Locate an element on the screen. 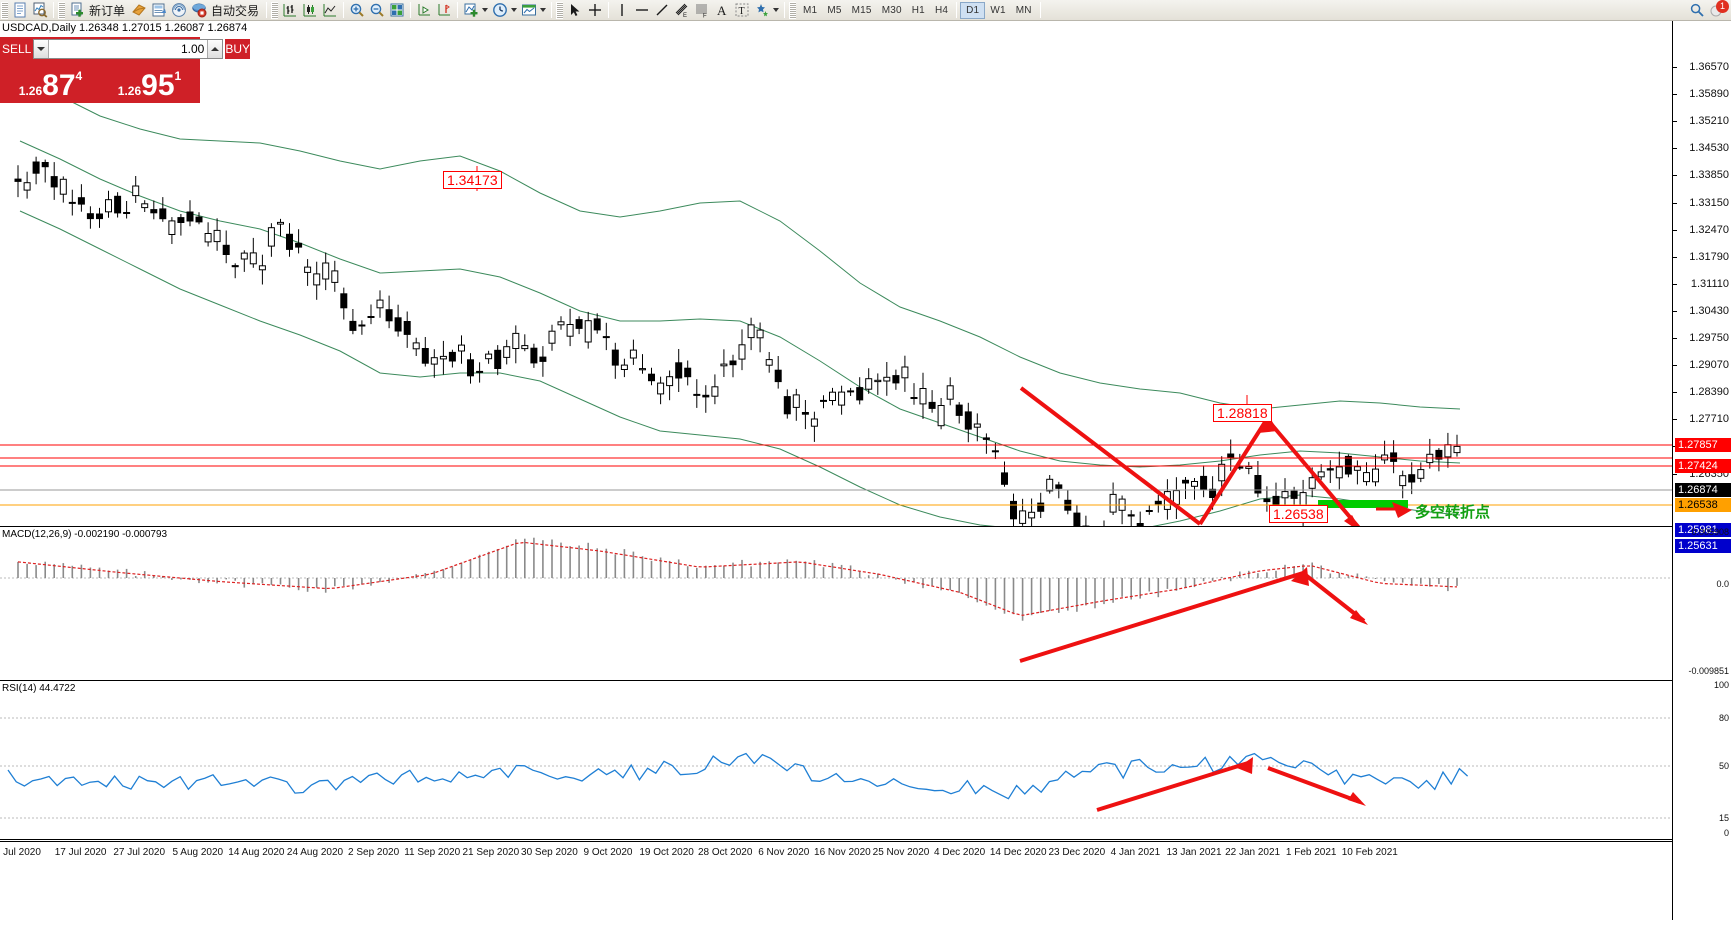 This screenshot has width=1731, height=943. volume-decrement-button is located at coordinates (42, 49).